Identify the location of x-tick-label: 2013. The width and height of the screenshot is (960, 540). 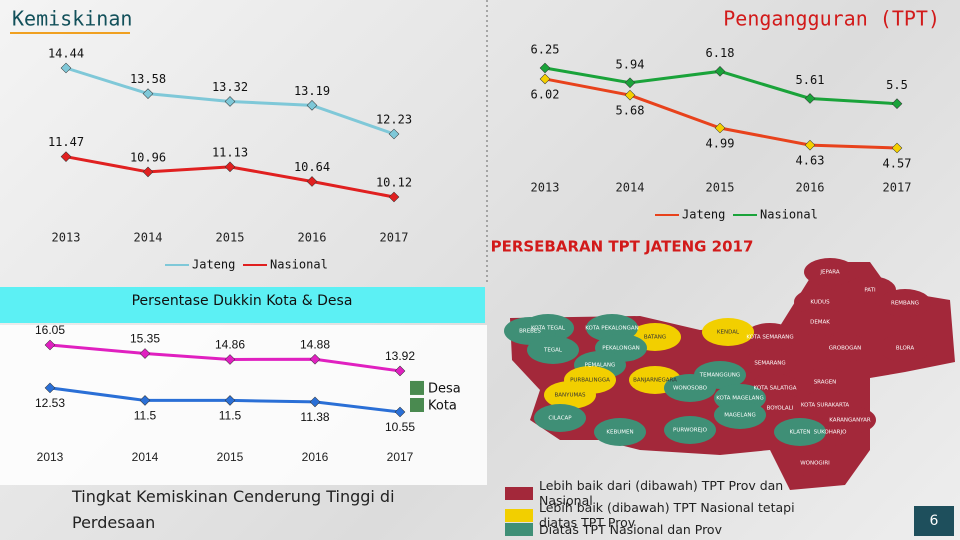
(66, 238).